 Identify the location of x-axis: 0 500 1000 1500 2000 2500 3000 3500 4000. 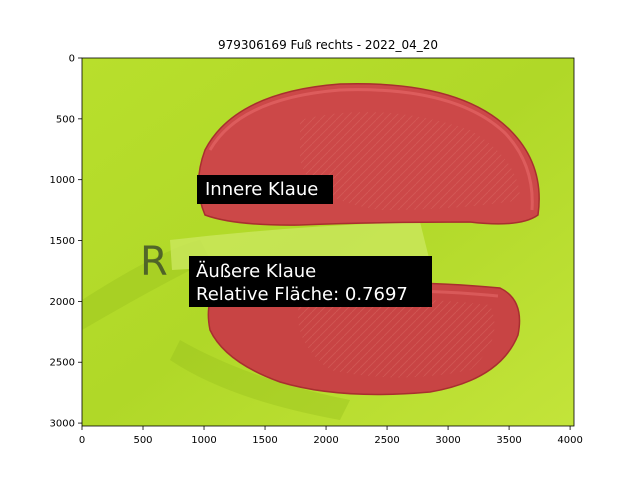
(331, 436).